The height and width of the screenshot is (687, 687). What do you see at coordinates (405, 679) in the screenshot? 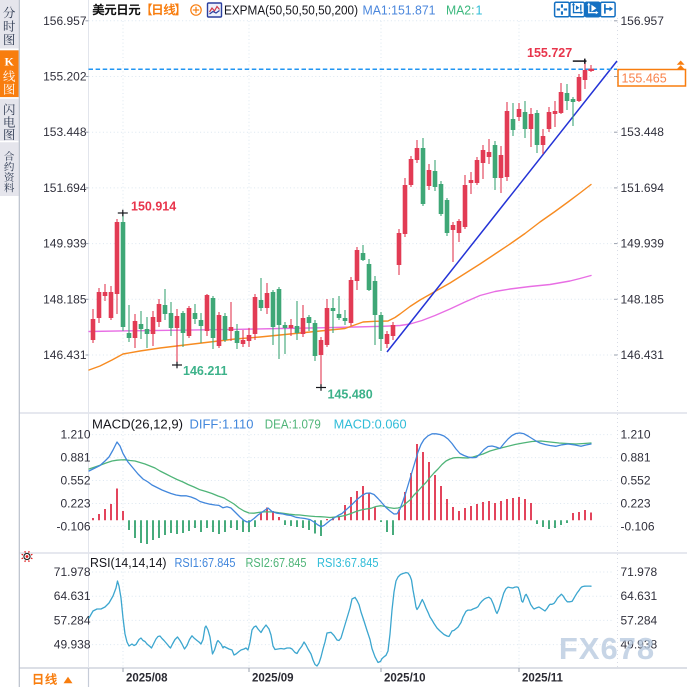
I see `svg-text: 2025/10` at bounding box center [405, 679].